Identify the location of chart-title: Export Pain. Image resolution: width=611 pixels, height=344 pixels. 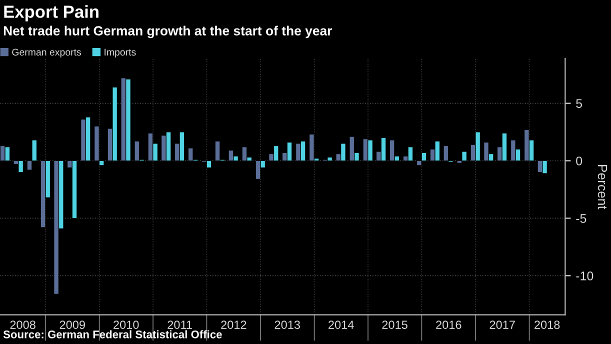
(51, 13).